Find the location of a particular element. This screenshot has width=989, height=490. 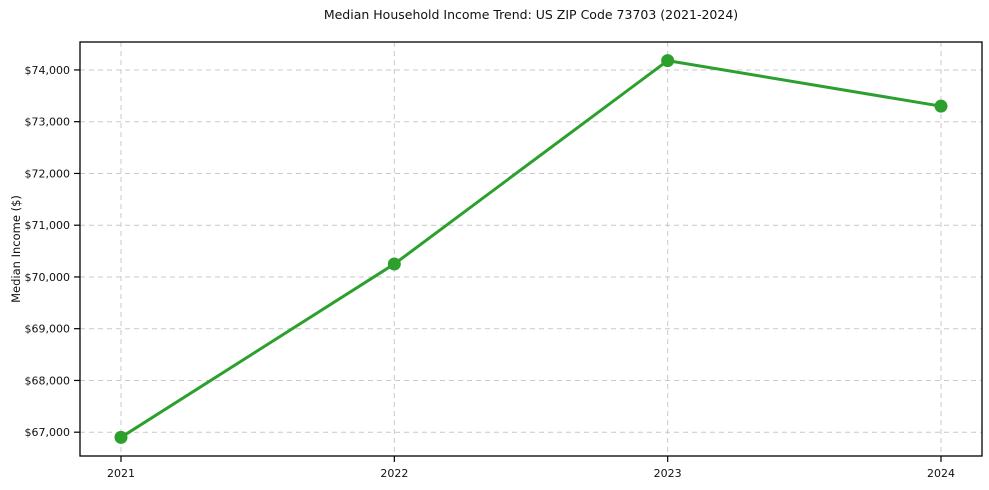

y-tick-label: $70,000 is located at coordinates (48, 277).